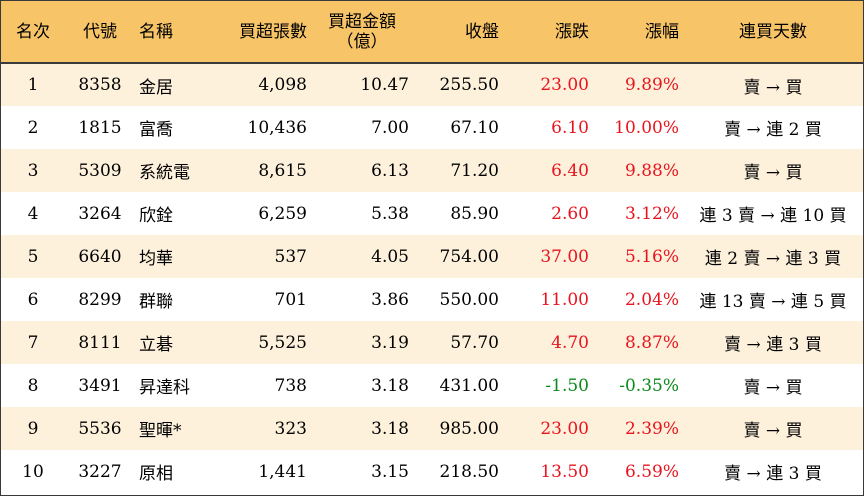  I want to click on cell-change-pct: 8.87%, so click(651, 342).